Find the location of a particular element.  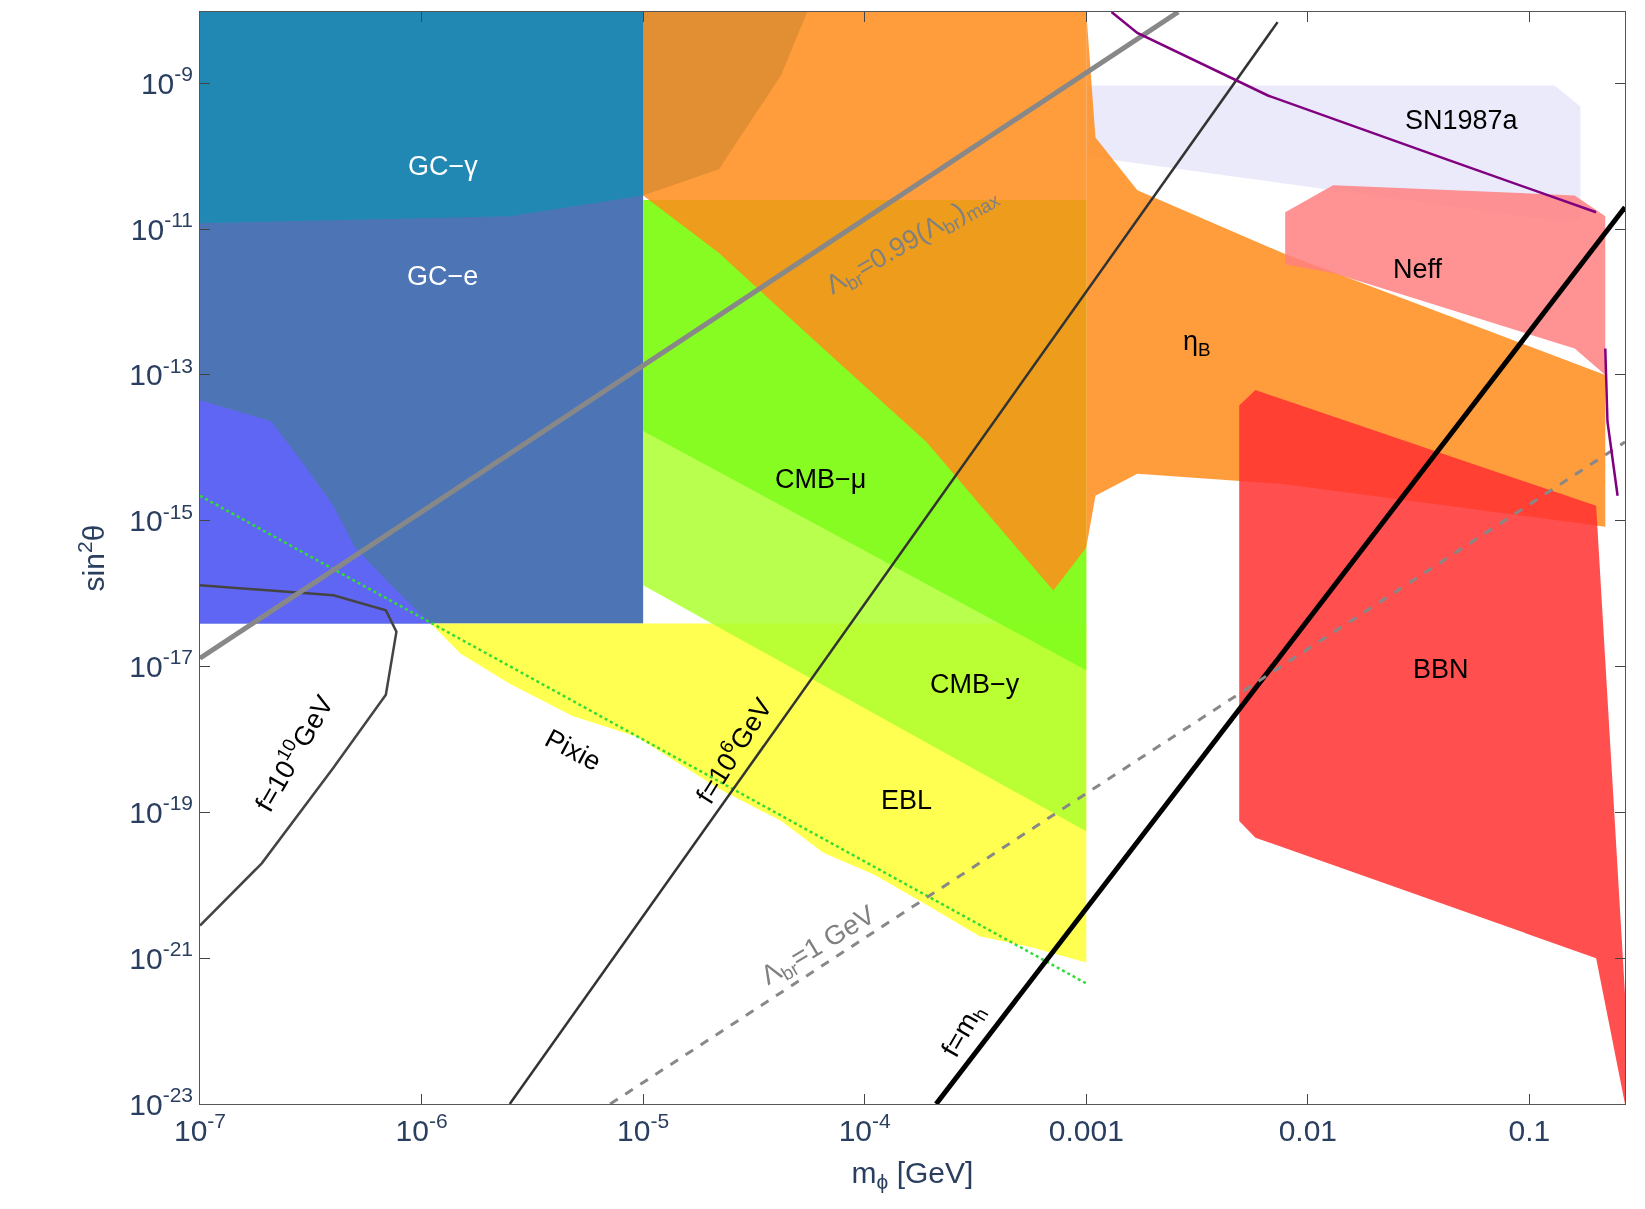

y-tick-label: 10$^{-19}$ is located at coordinates (161, 810).